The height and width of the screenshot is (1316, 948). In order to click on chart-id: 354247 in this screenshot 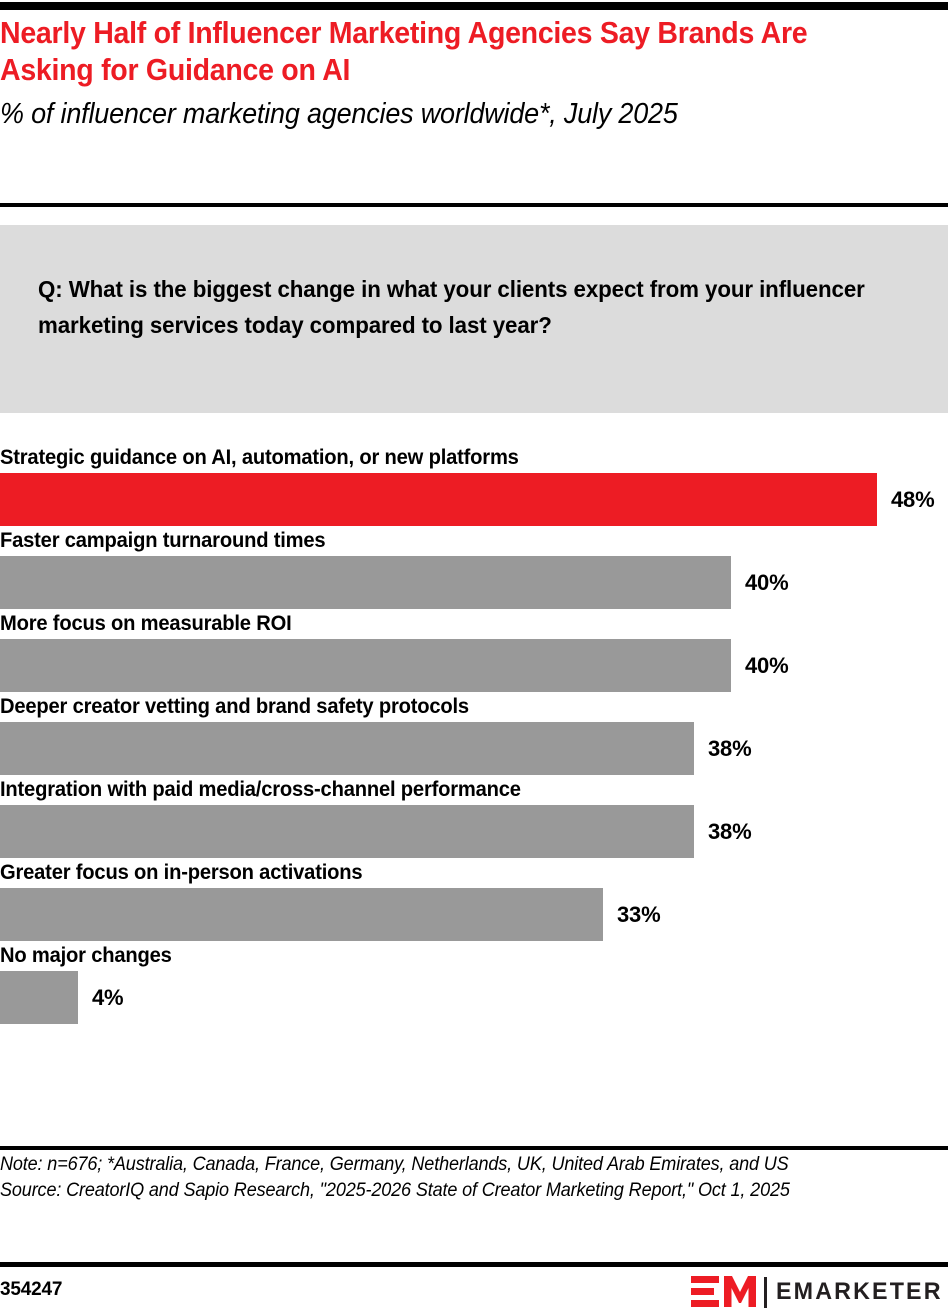, I will do `click(31, 1289)`.